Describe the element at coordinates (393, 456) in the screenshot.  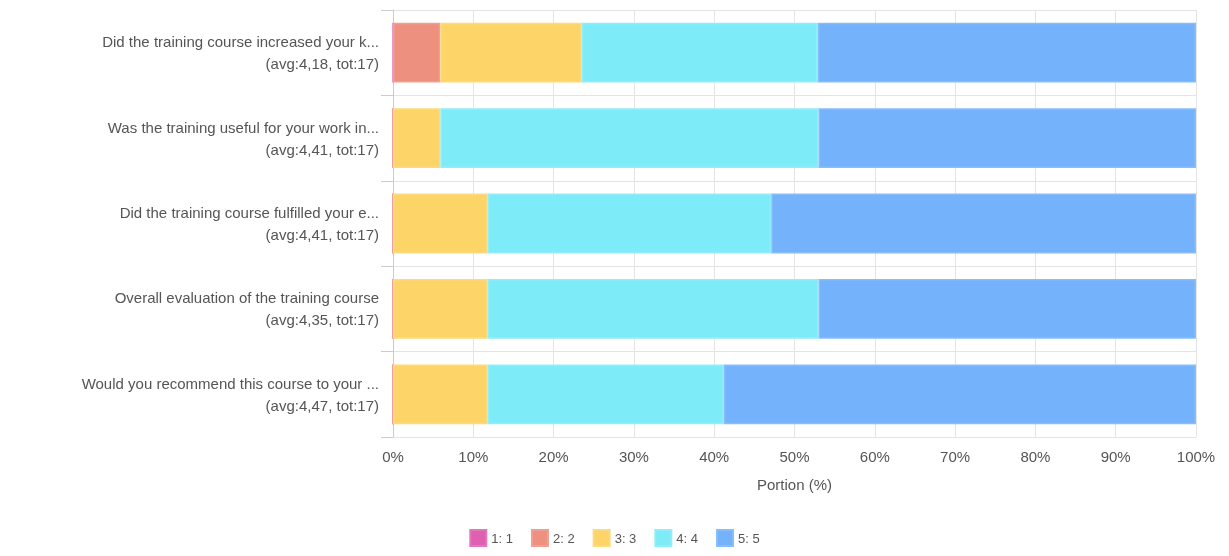
I see `x-tick-label: 0%` at that location.